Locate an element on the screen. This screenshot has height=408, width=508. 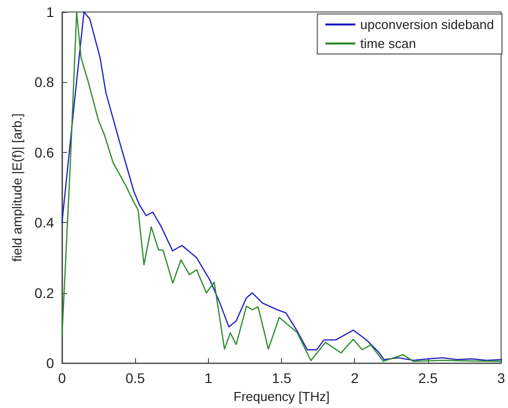
x-axis-title: Frequency [THz] is located at coordinates (282, 396).